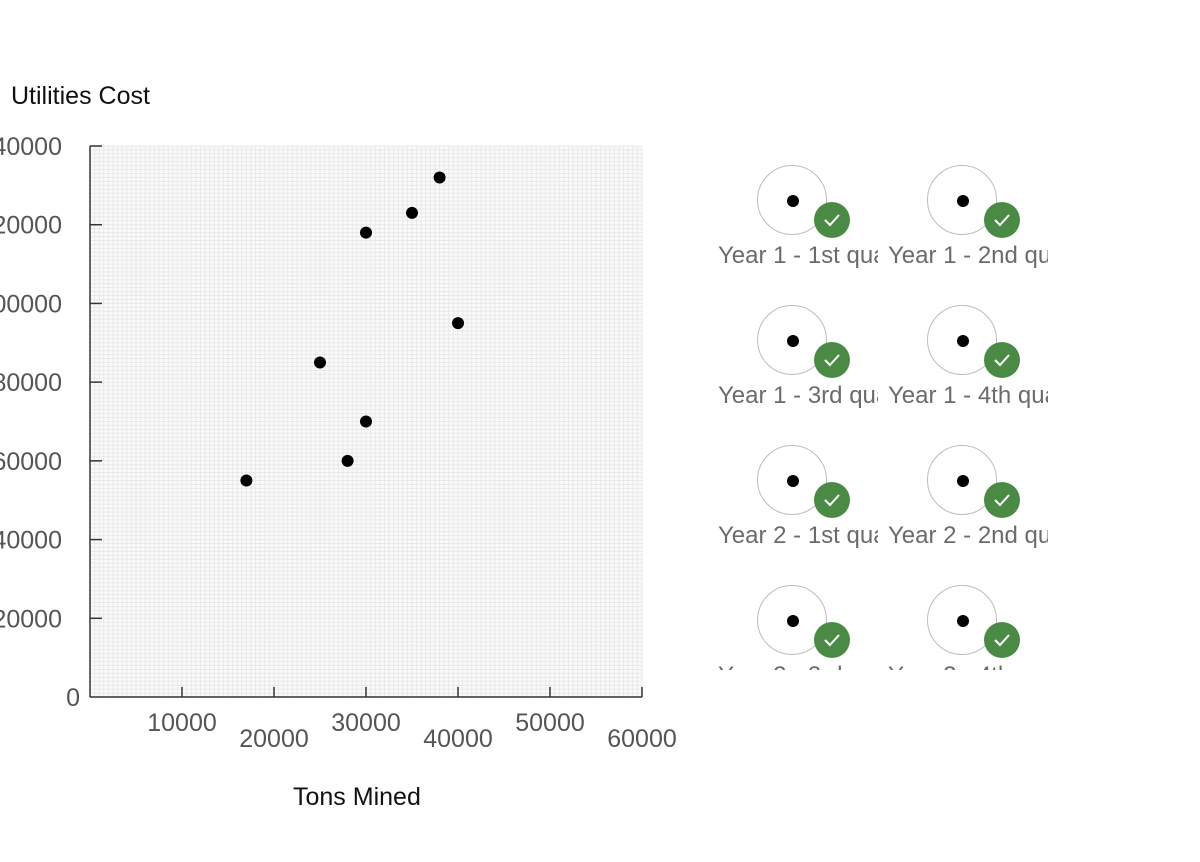 The width and height of the screenshot is (1200, 862). I want to click on legend-label: Year 1 - 2nd quarter, so click(968, 255).